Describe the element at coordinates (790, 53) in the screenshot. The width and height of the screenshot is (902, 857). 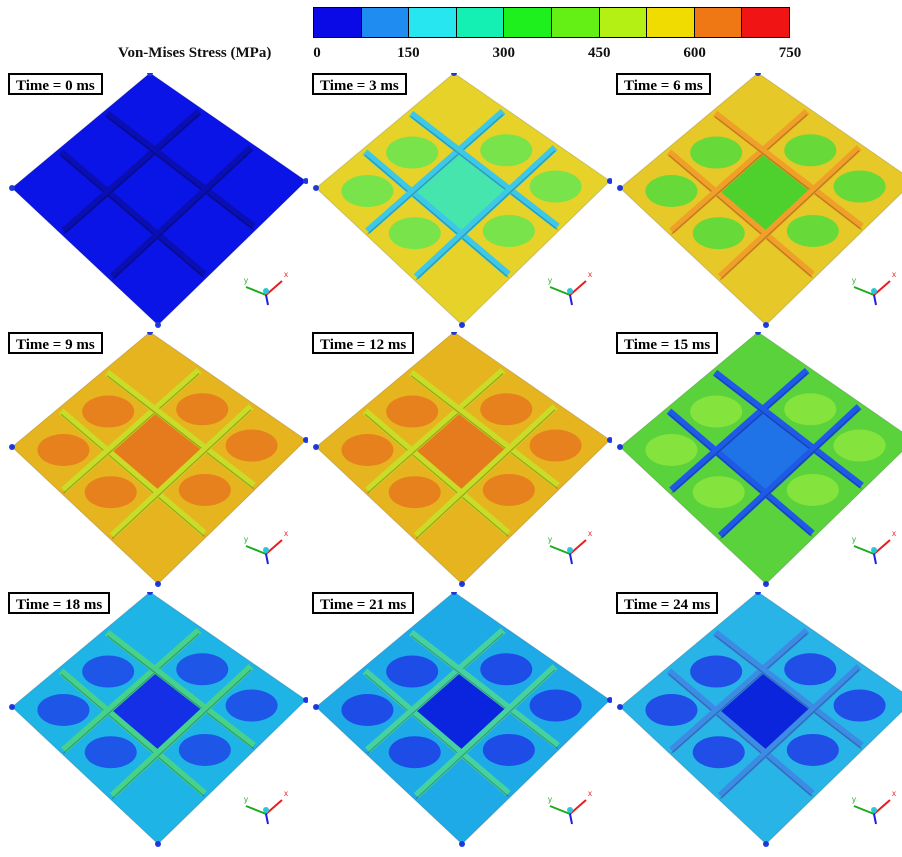
I see `legend-tick-label: 750` at that location.